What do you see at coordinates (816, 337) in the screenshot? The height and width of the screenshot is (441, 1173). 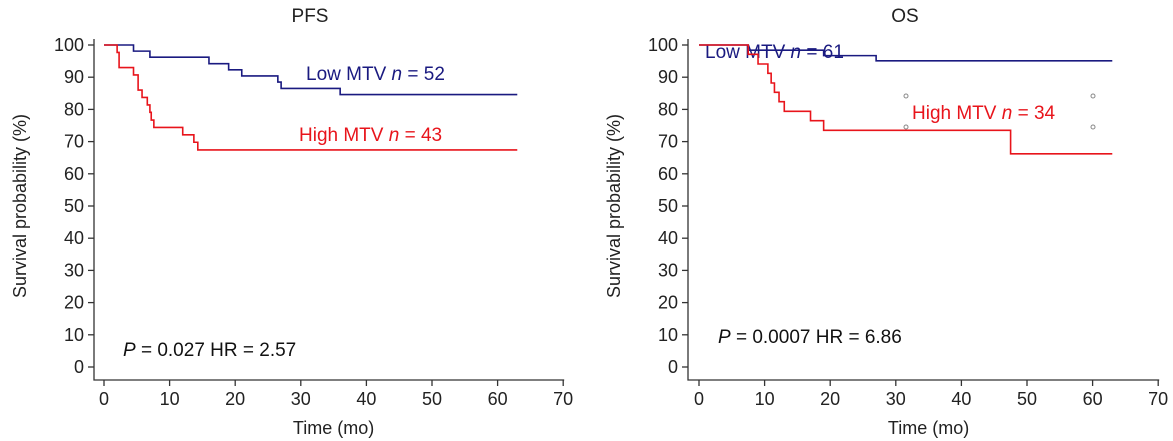 I see `p-hr-values: = 0.0007 HR = 6.86` at bounding box center [816, 337].